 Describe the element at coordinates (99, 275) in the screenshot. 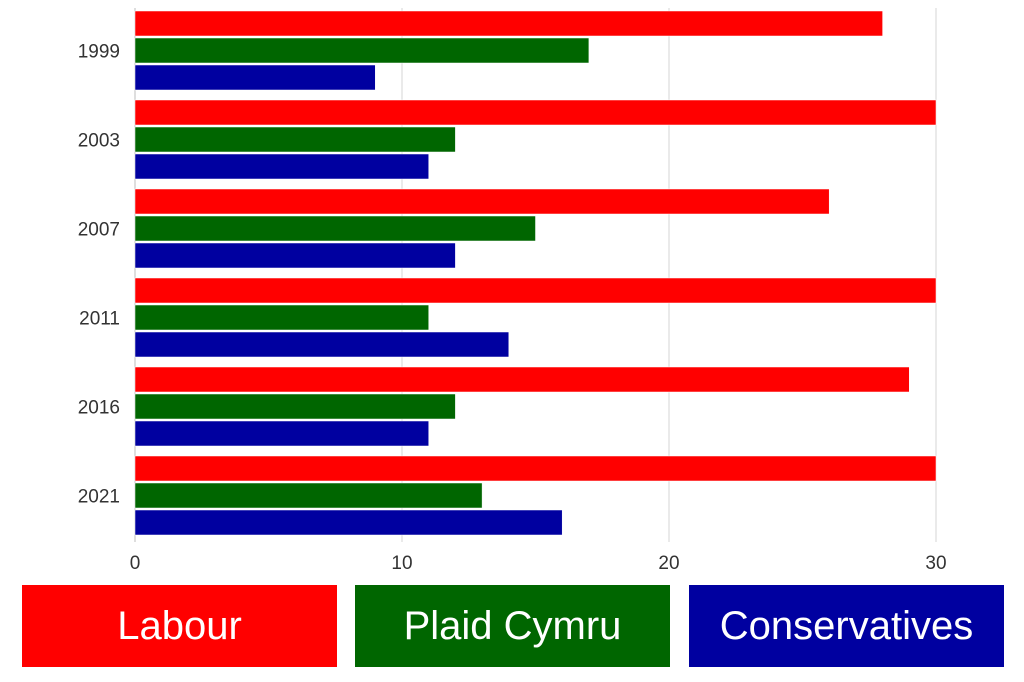

I see `y-axis-labels: 1999 2003 2007 2011 2016 2021` at that location.